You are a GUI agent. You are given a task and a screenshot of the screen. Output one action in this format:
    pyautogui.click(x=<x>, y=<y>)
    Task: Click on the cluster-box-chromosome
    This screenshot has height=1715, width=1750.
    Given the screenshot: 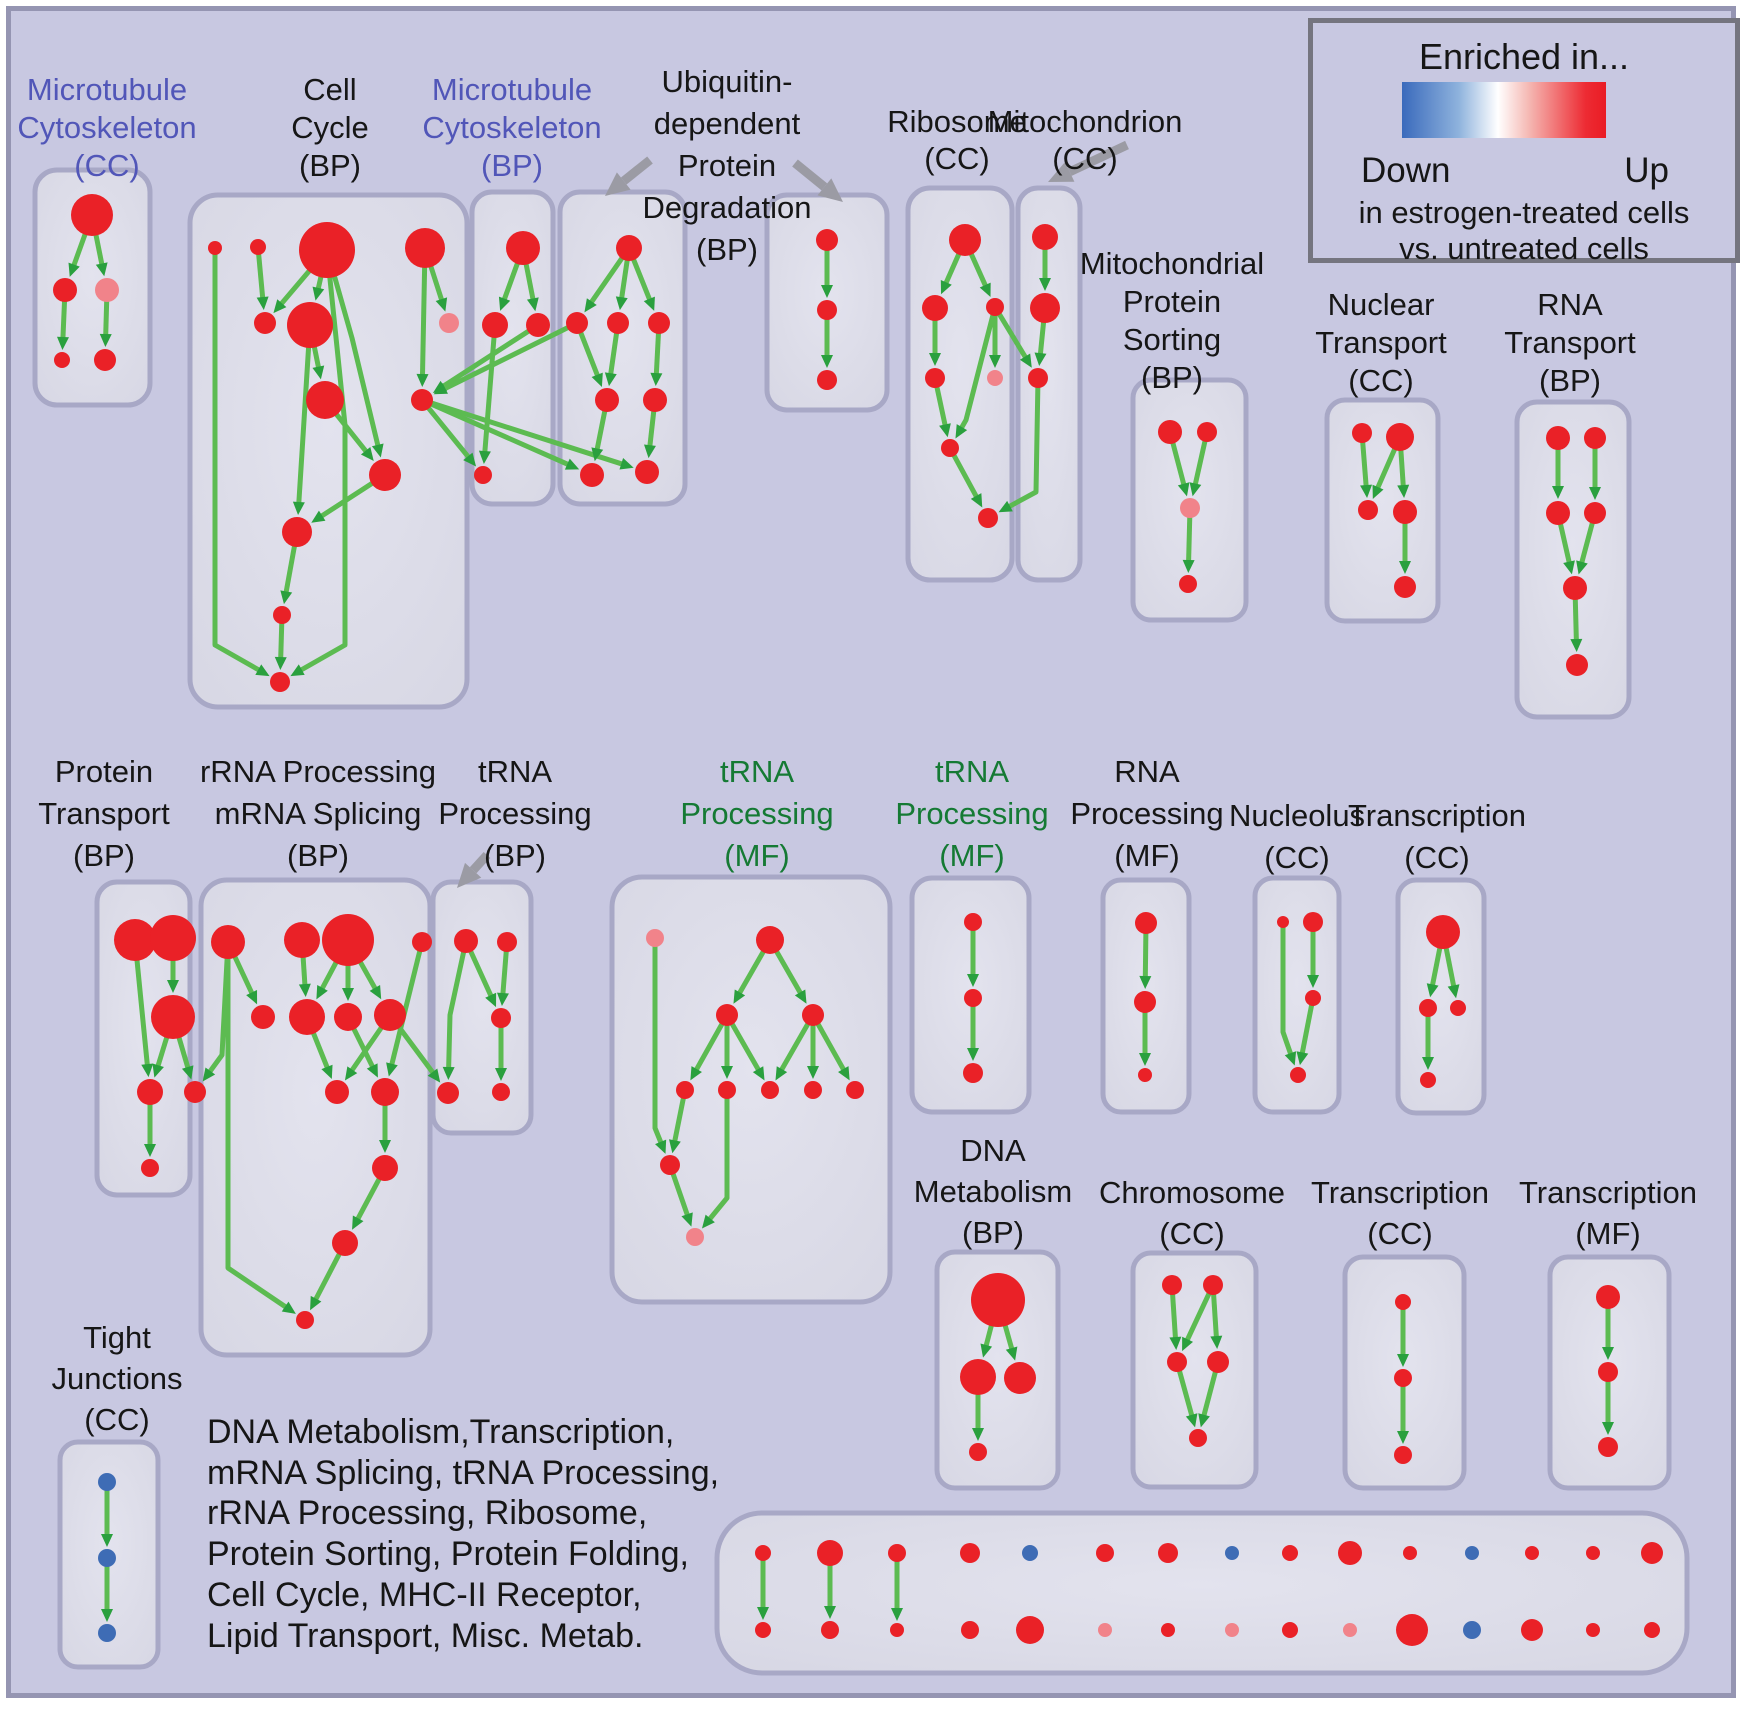 What is the action you would take?
    pyautogui.click(x=1194, y=1370)
    